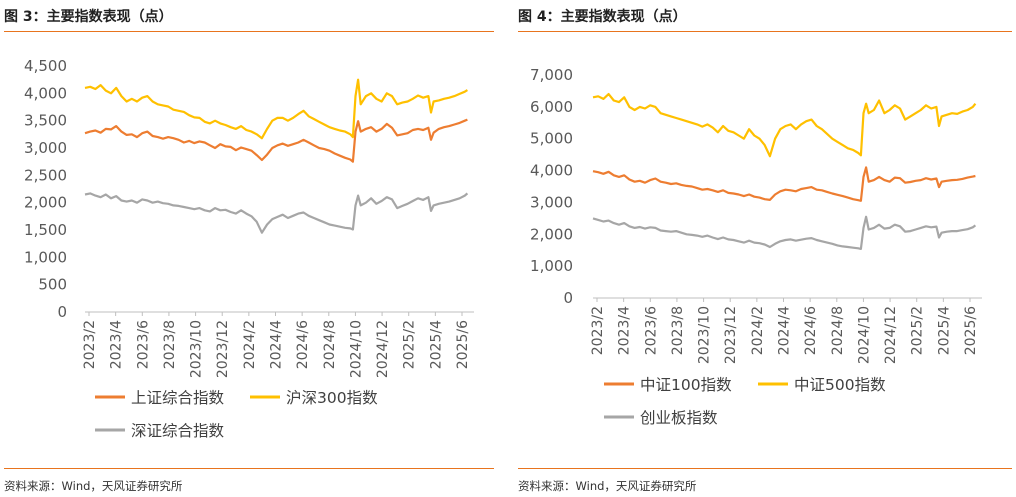  Describe the element at coordinates (45, 175) in the screenshot. I see `y-tick-label: 2,500` at that location.